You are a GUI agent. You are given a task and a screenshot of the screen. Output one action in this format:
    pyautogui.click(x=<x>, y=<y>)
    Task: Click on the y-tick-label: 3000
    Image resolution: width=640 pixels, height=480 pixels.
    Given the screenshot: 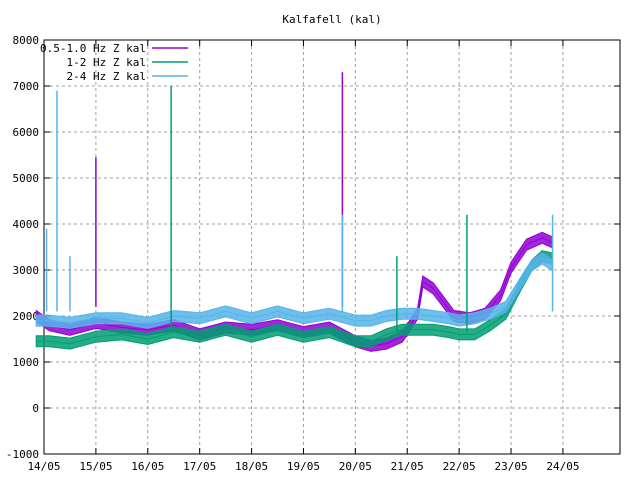 What is the action you would take?
    pyautogui.click(x=26, y=270)
    